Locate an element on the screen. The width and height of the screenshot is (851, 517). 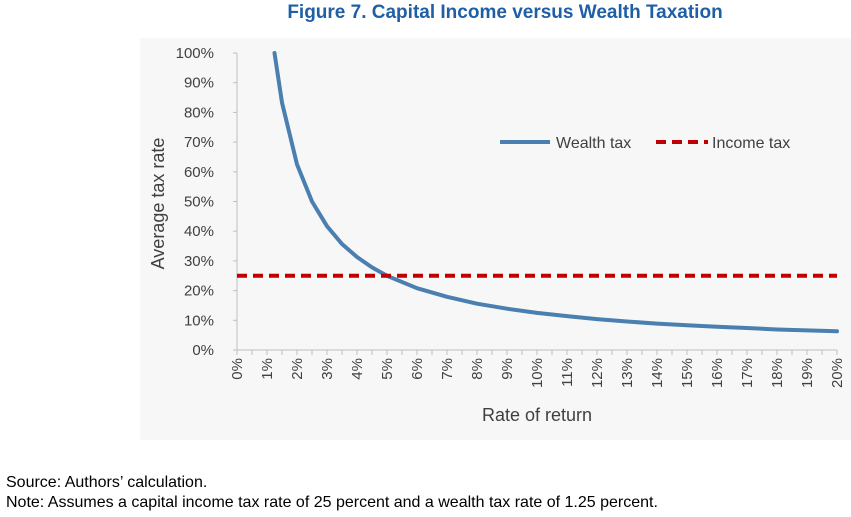
x-tick-label: 15% is located at coordinates (687, 373).